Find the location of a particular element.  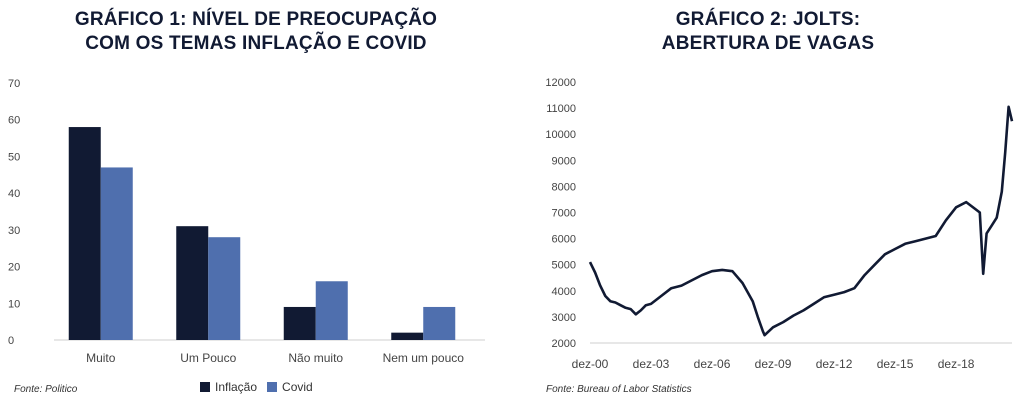

legend-swatch-covid is located at coordinates (272, 387).